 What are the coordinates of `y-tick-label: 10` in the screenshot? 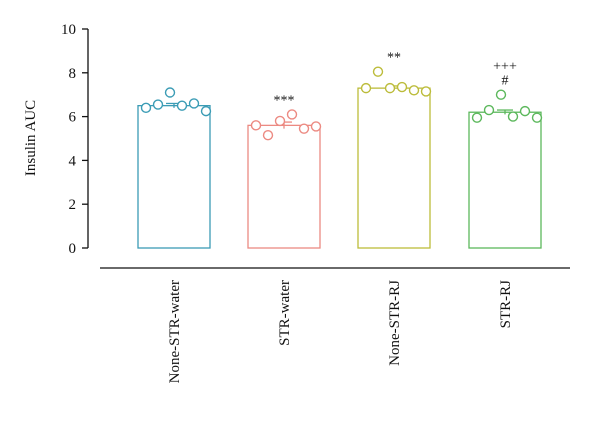 It's located at (68, 30).